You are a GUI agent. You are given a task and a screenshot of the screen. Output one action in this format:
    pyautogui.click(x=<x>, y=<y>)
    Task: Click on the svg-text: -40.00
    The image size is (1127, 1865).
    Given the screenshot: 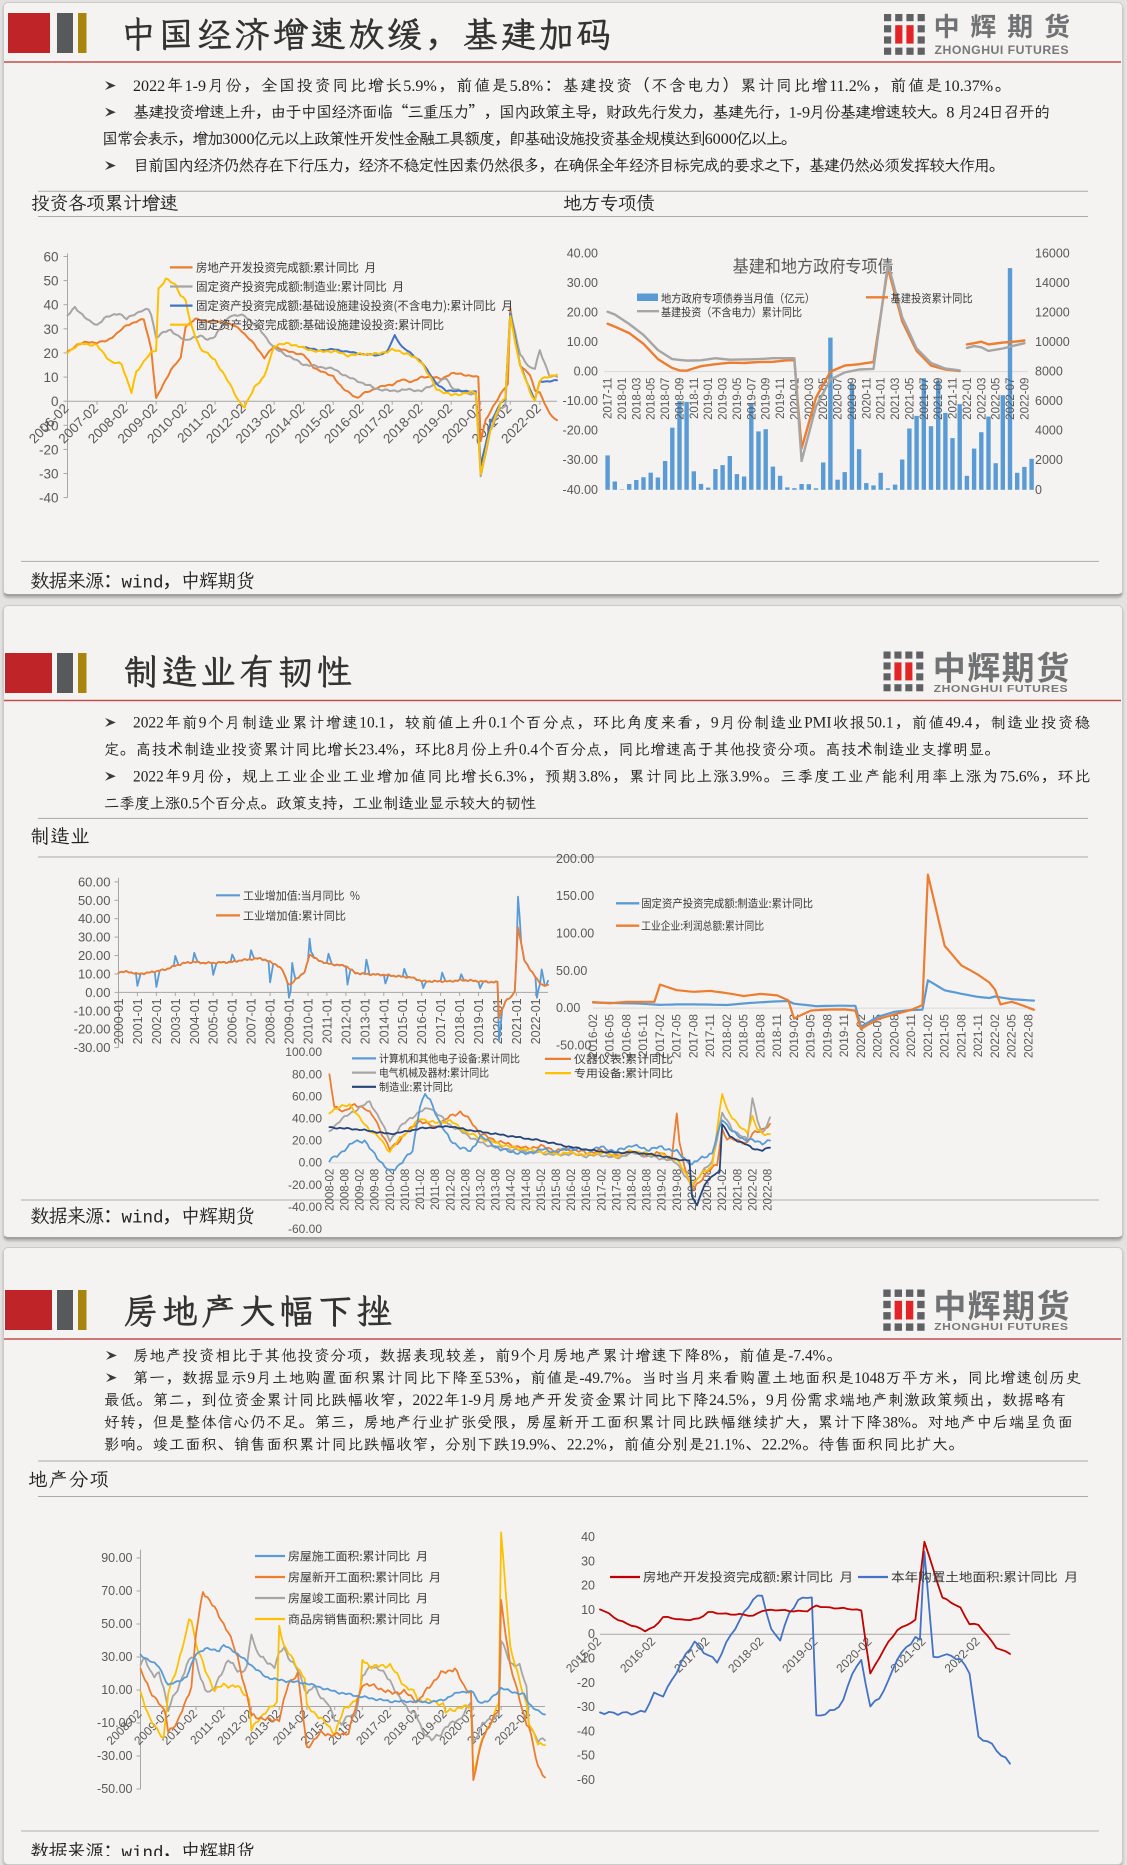 What is the action you would take?
    pyautogui.click(x=580, y=490)
    